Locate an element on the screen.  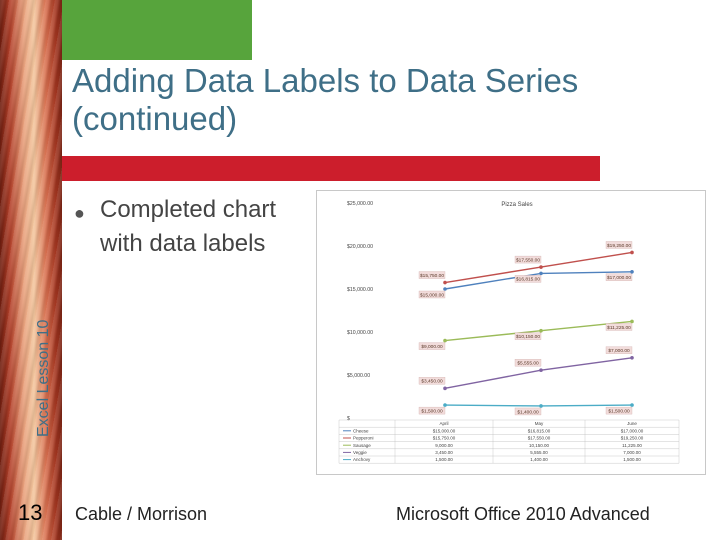
bullet-text: Completed chart with data labels is located at coordinates (188, 226).